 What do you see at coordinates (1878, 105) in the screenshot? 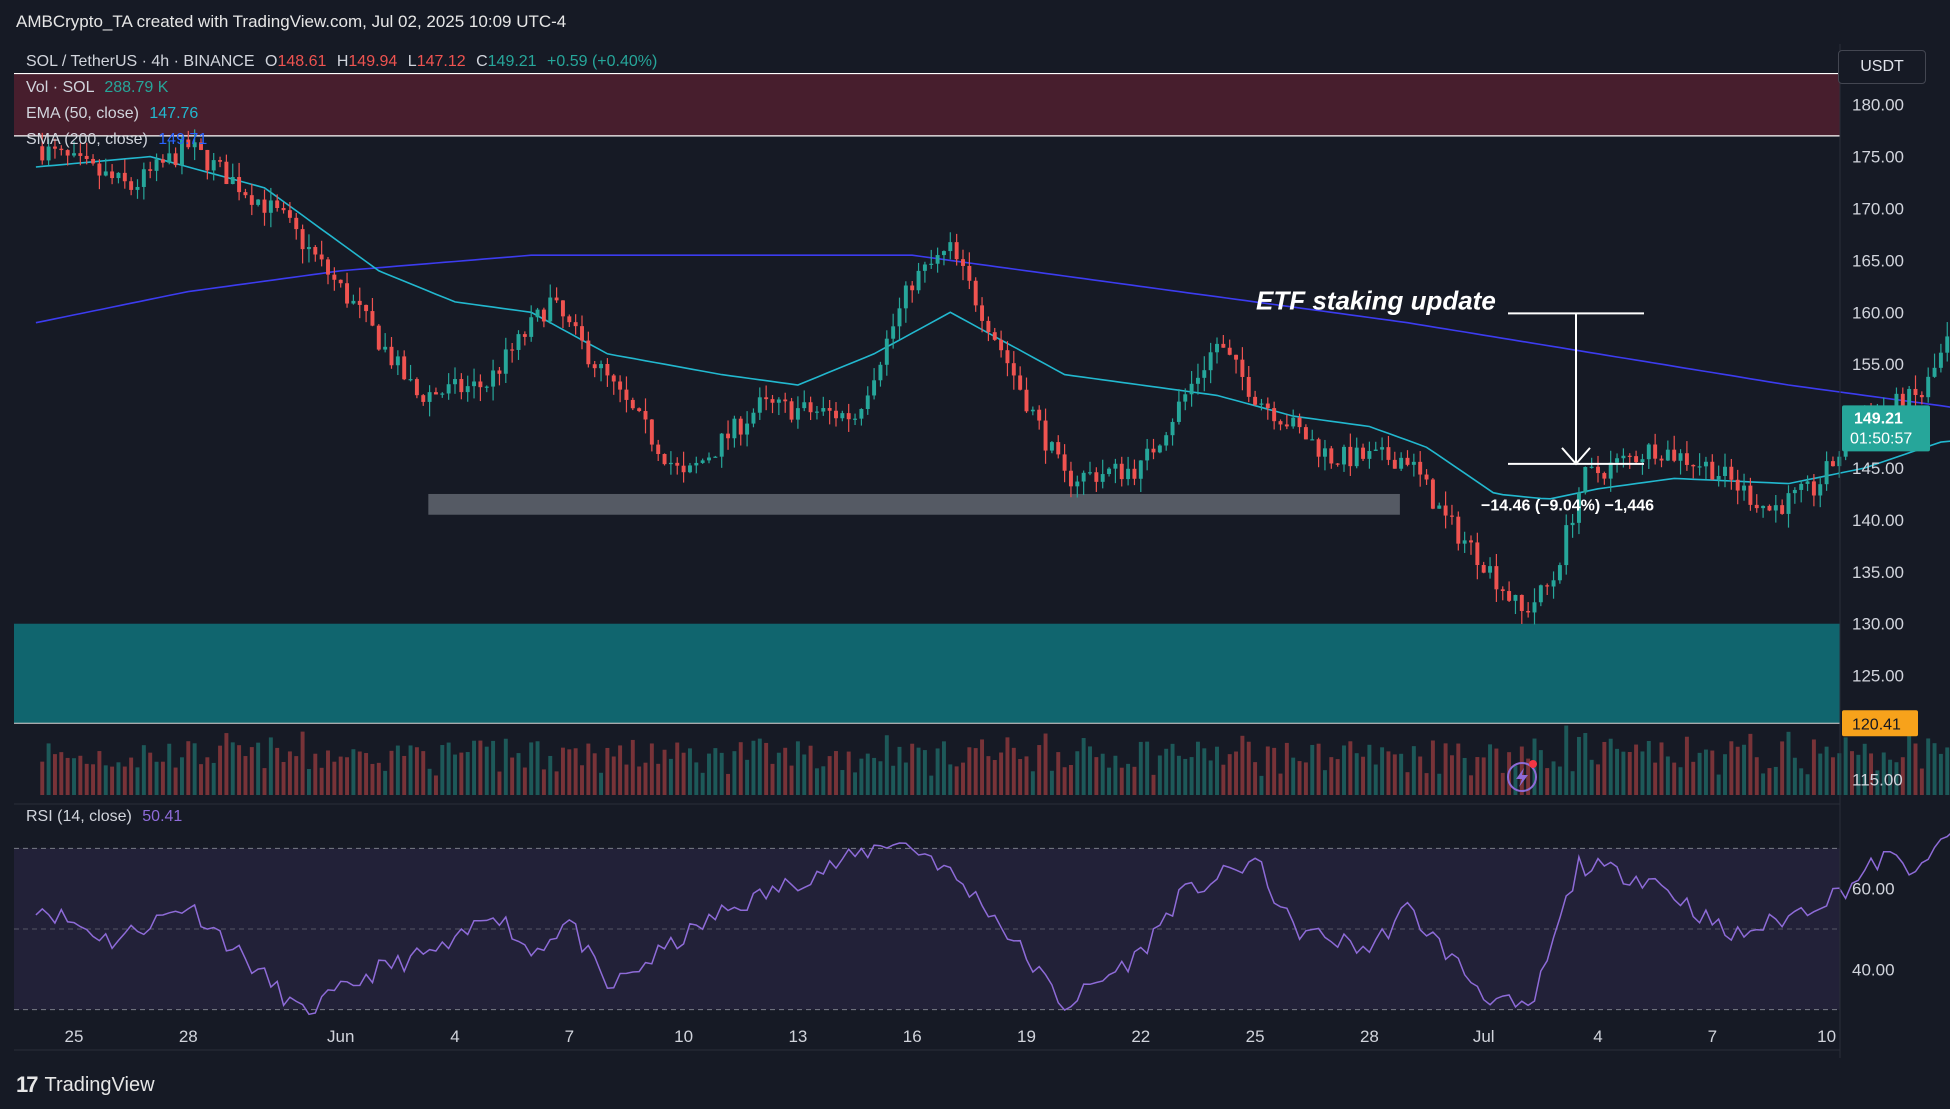
I see `price-tick-label: 180.00` at bounding box center [1878, 105].